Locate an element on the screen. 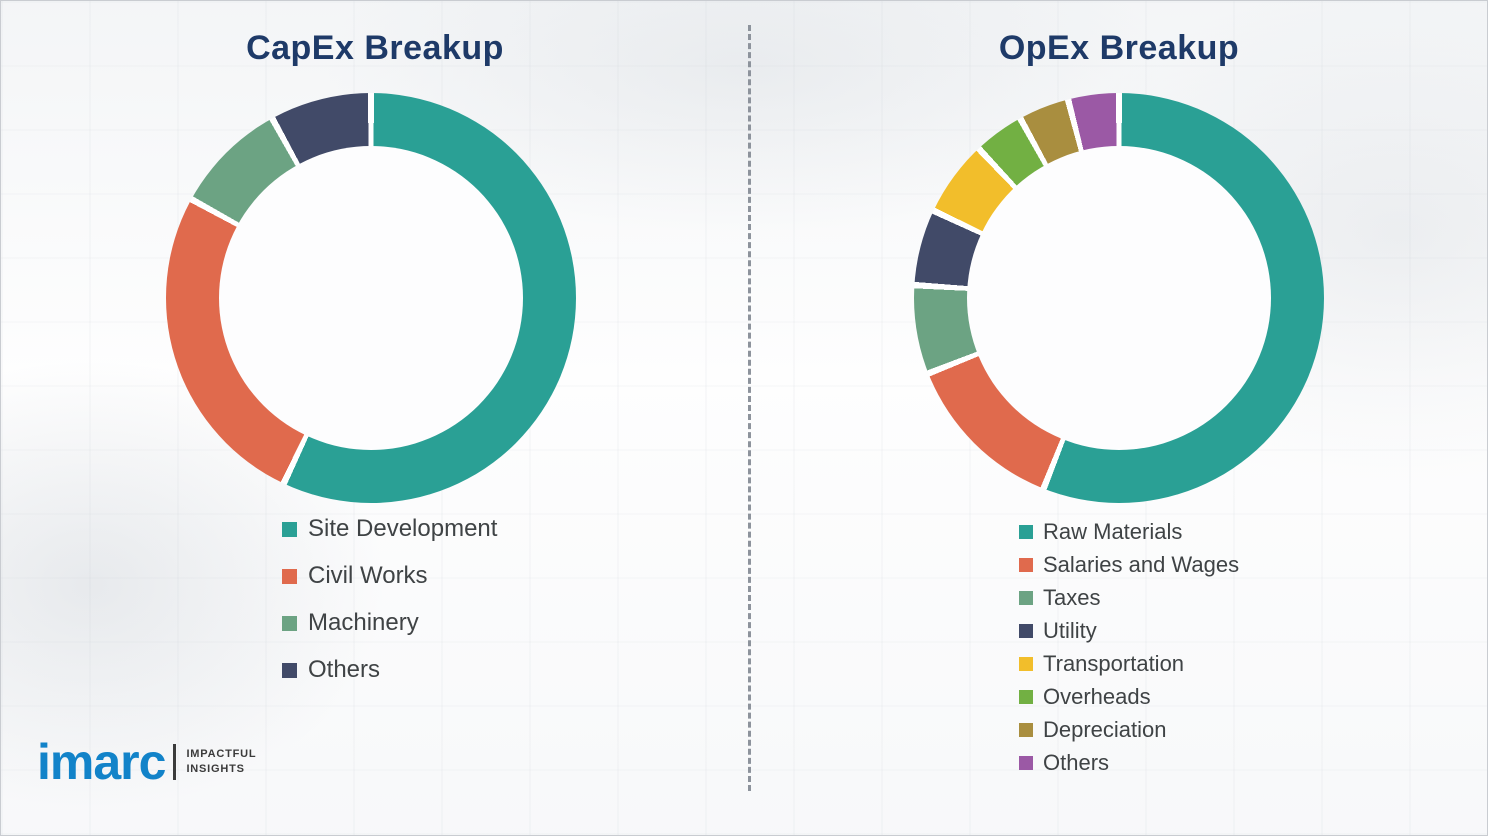 The image size is (1488, 836). imarc-logo: imarc IMPACTFUL INSIGHTS is located at coordinates (146, 762).